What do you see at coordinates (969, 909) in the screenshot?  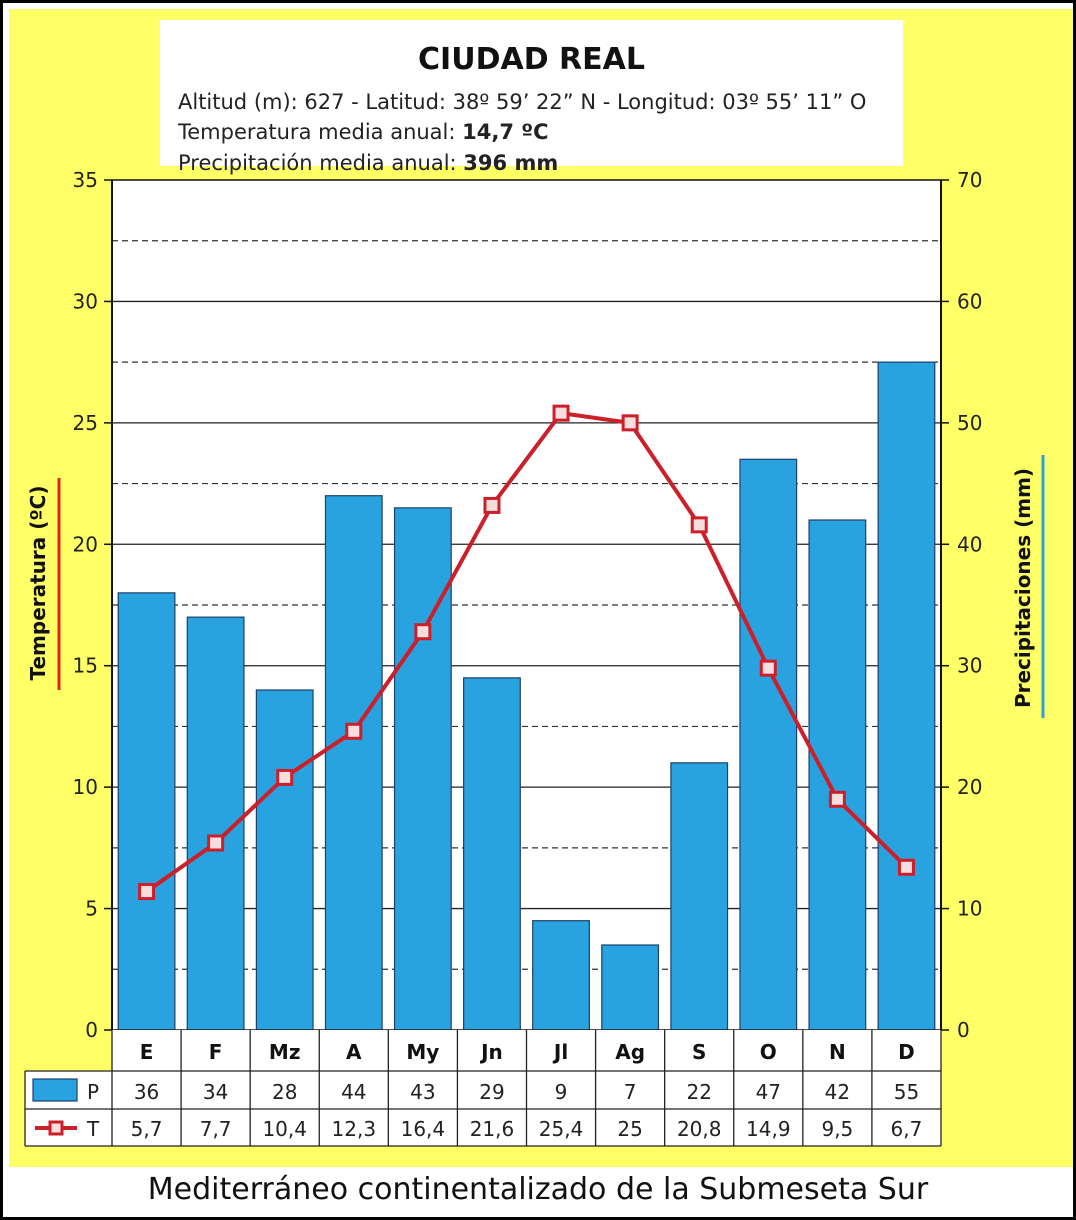 I see `right-tick-label: 10` at bounding box center [969, 909].